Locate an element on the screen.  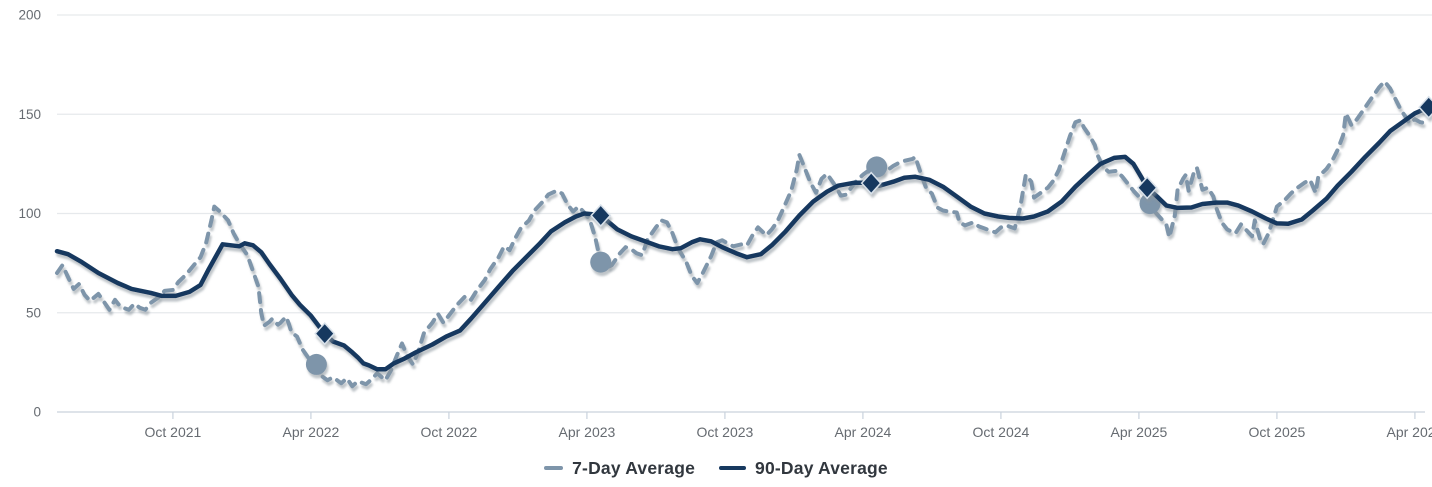
legend-swatch-7day is located at coordinates (554, 468).